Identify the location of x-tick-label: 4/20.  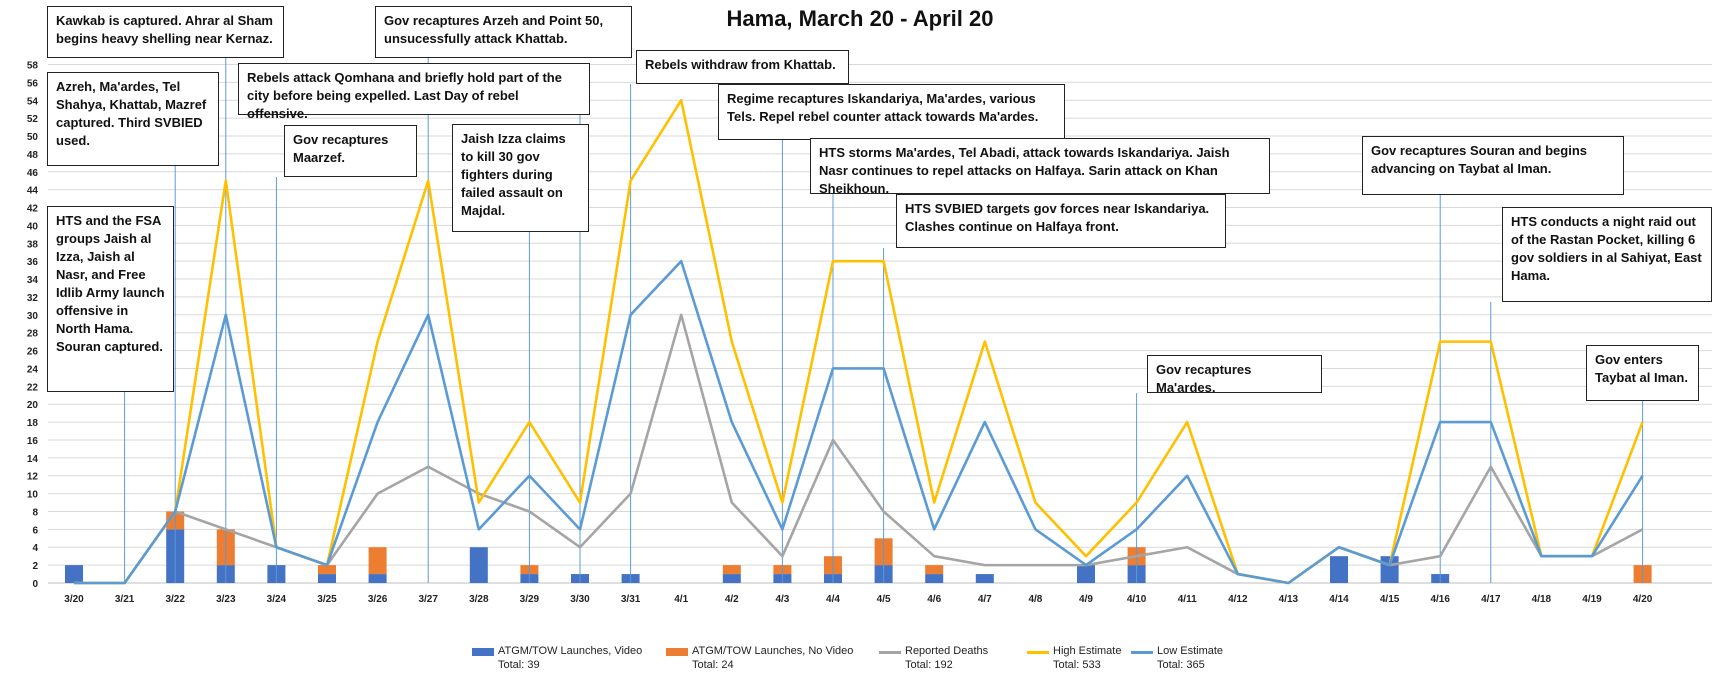
(1643, 599).